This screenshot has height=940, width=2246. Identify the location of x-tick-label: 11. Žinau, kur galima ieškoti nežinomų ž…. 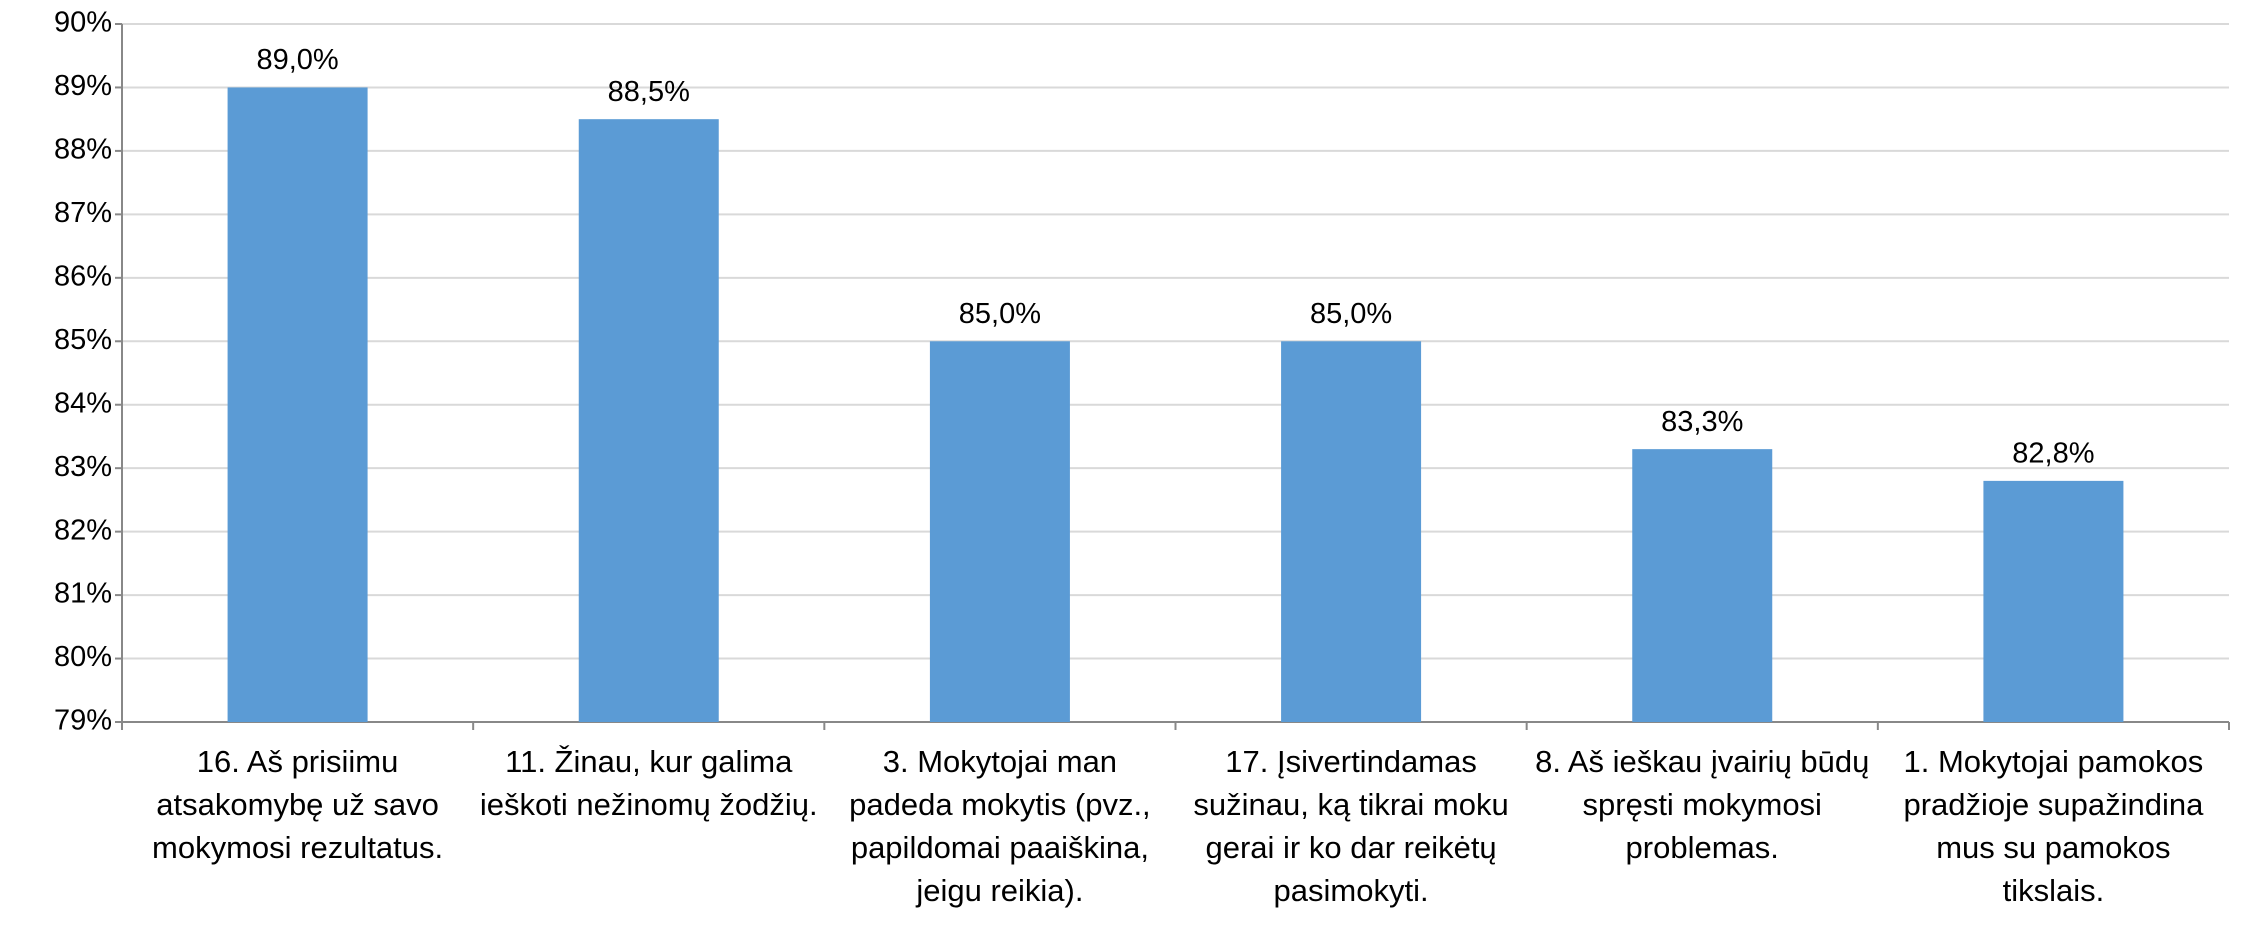
(648, 783).